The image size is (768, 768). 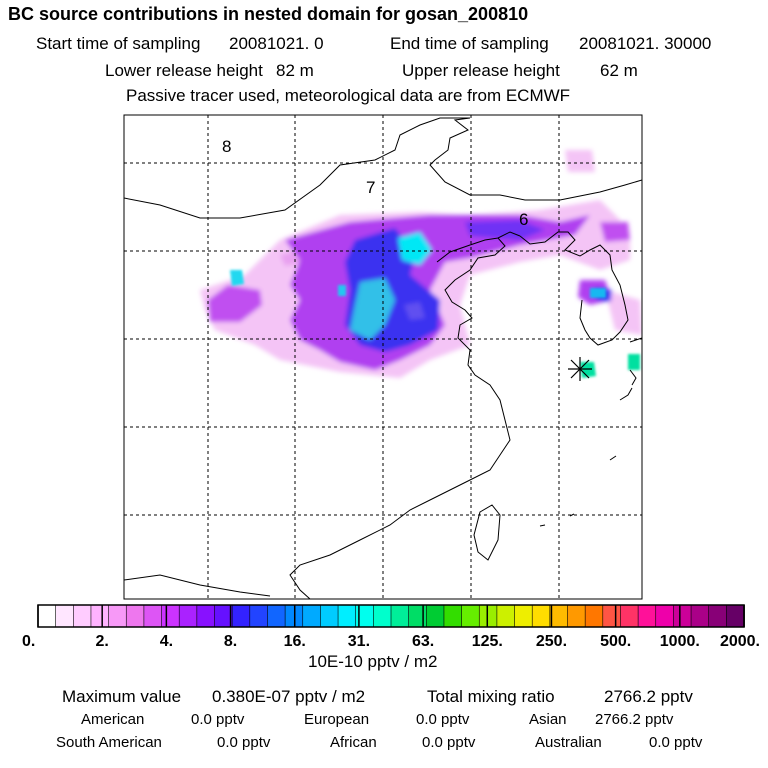 What do you see at coordinates (353, 742) in the screenshot?
I see `region-name: African` at bounding box center [353, 742].